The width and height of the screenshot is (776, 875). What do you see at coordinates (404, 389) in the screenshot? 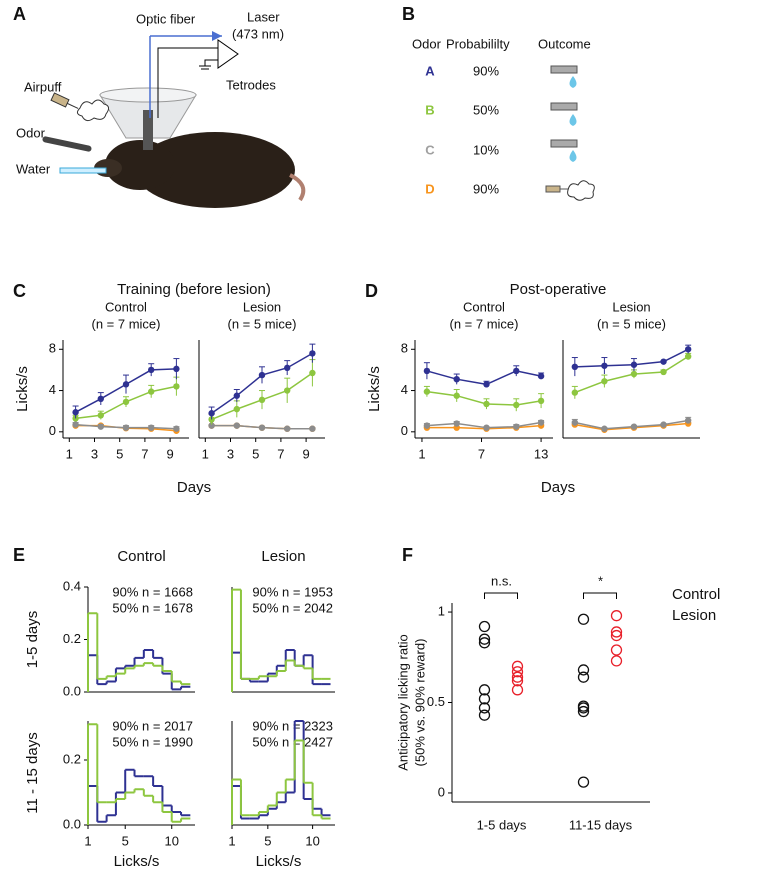
I see `y-tick-label: 4` at bounding box center [404, 389].